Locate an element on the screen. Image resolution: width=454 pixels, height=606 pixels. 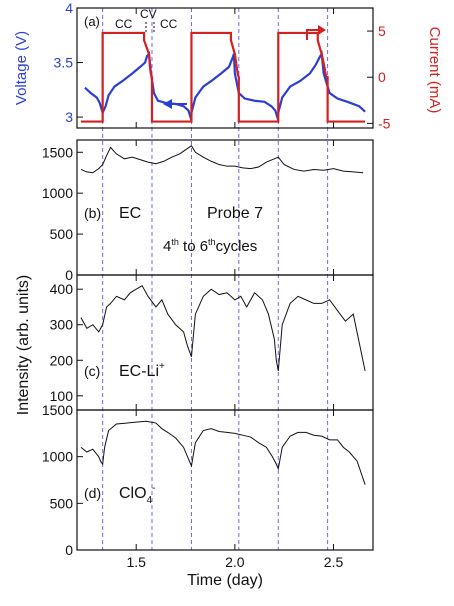
panel-b-species: EC is located at coordinates (130, 213).